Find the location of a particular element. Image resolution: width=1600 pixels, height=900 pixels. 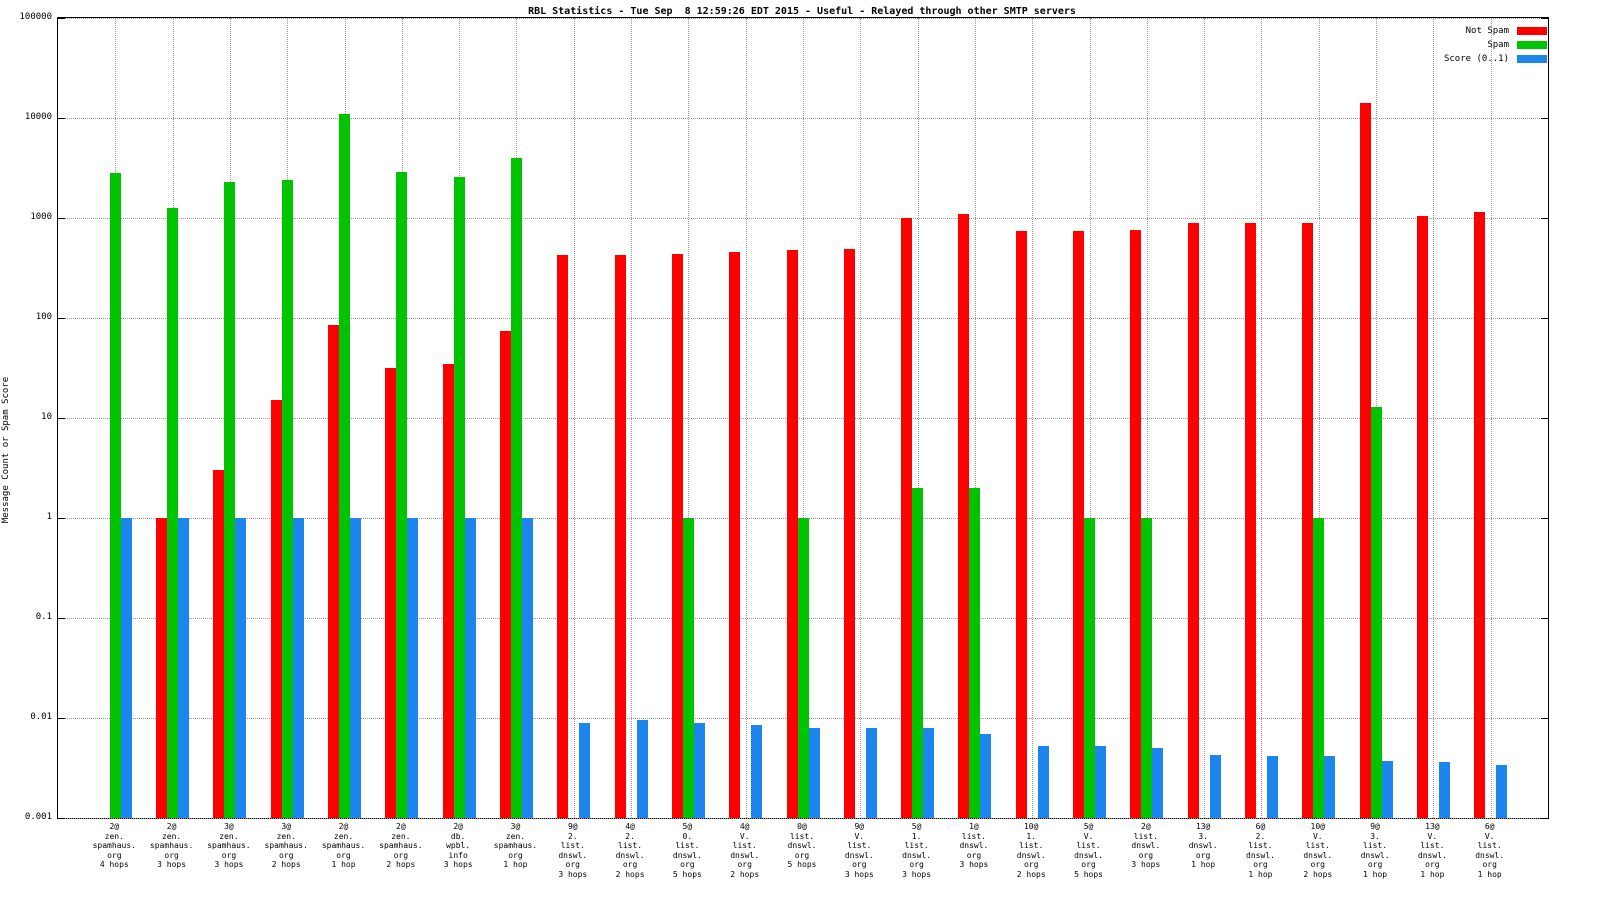

x-tick-label: 0@ list. dnswl. org 5 hops is located at coordinates (802, 846).